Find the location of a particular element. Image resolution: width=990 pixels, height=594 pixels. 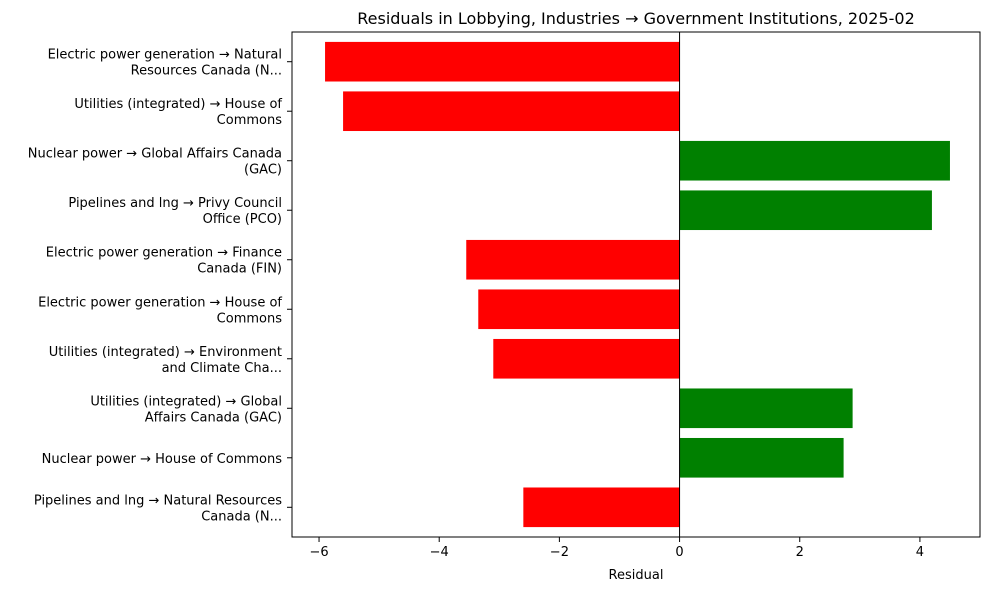

x-tick-label-1: −4 is located at coordinates (439, 552).